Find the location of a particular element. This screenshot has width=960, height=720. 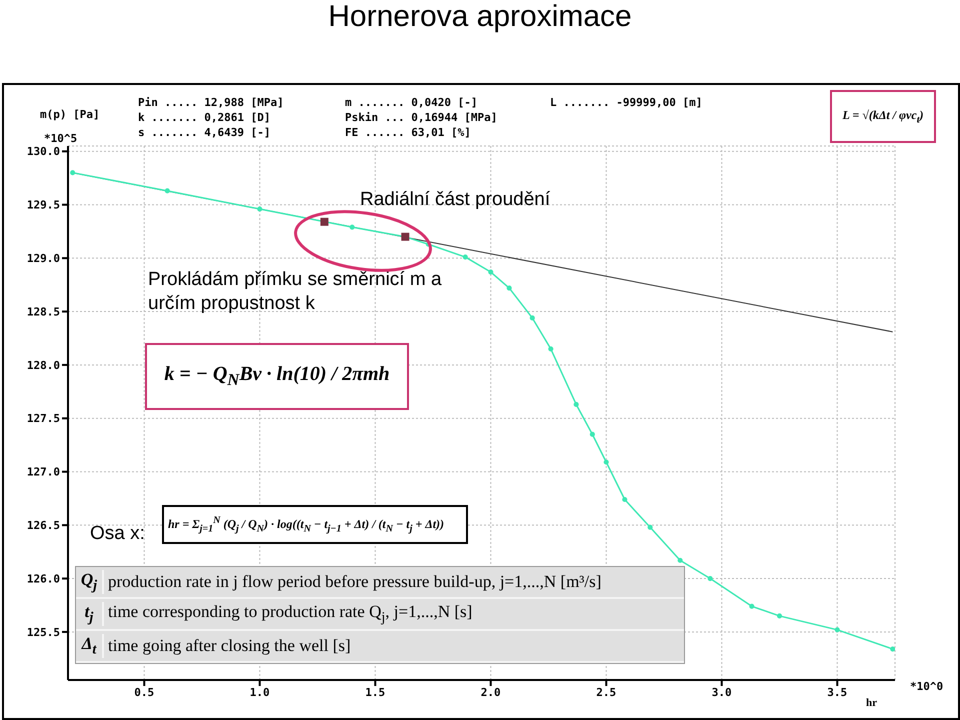

annotation: t$_{j}$ is located at coordinates (90, 614).